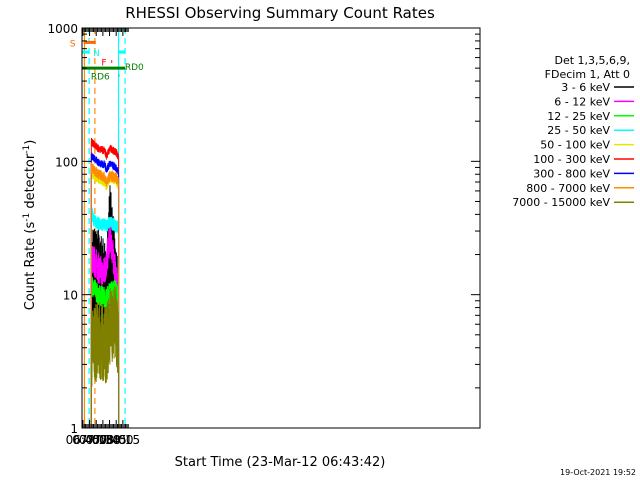  What do you see at coordinates (73, 44) in the screenshot?
I see `flag-label-s-0: S` at bounding box center [73, 44].